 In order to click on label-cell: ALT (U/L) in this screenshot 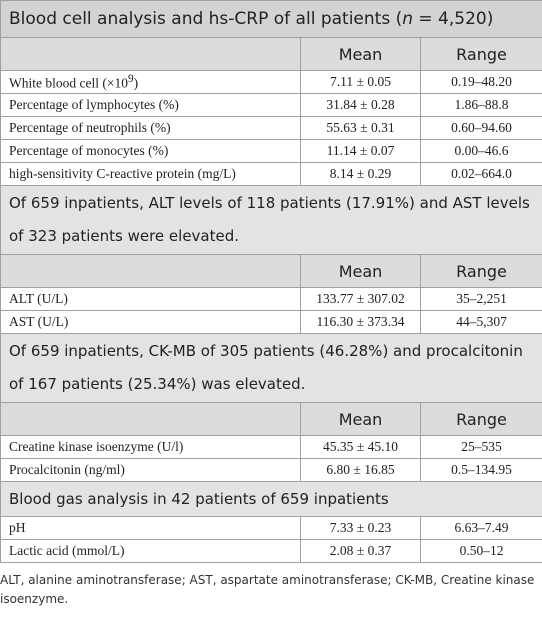, I will do `click(150, 299)`.